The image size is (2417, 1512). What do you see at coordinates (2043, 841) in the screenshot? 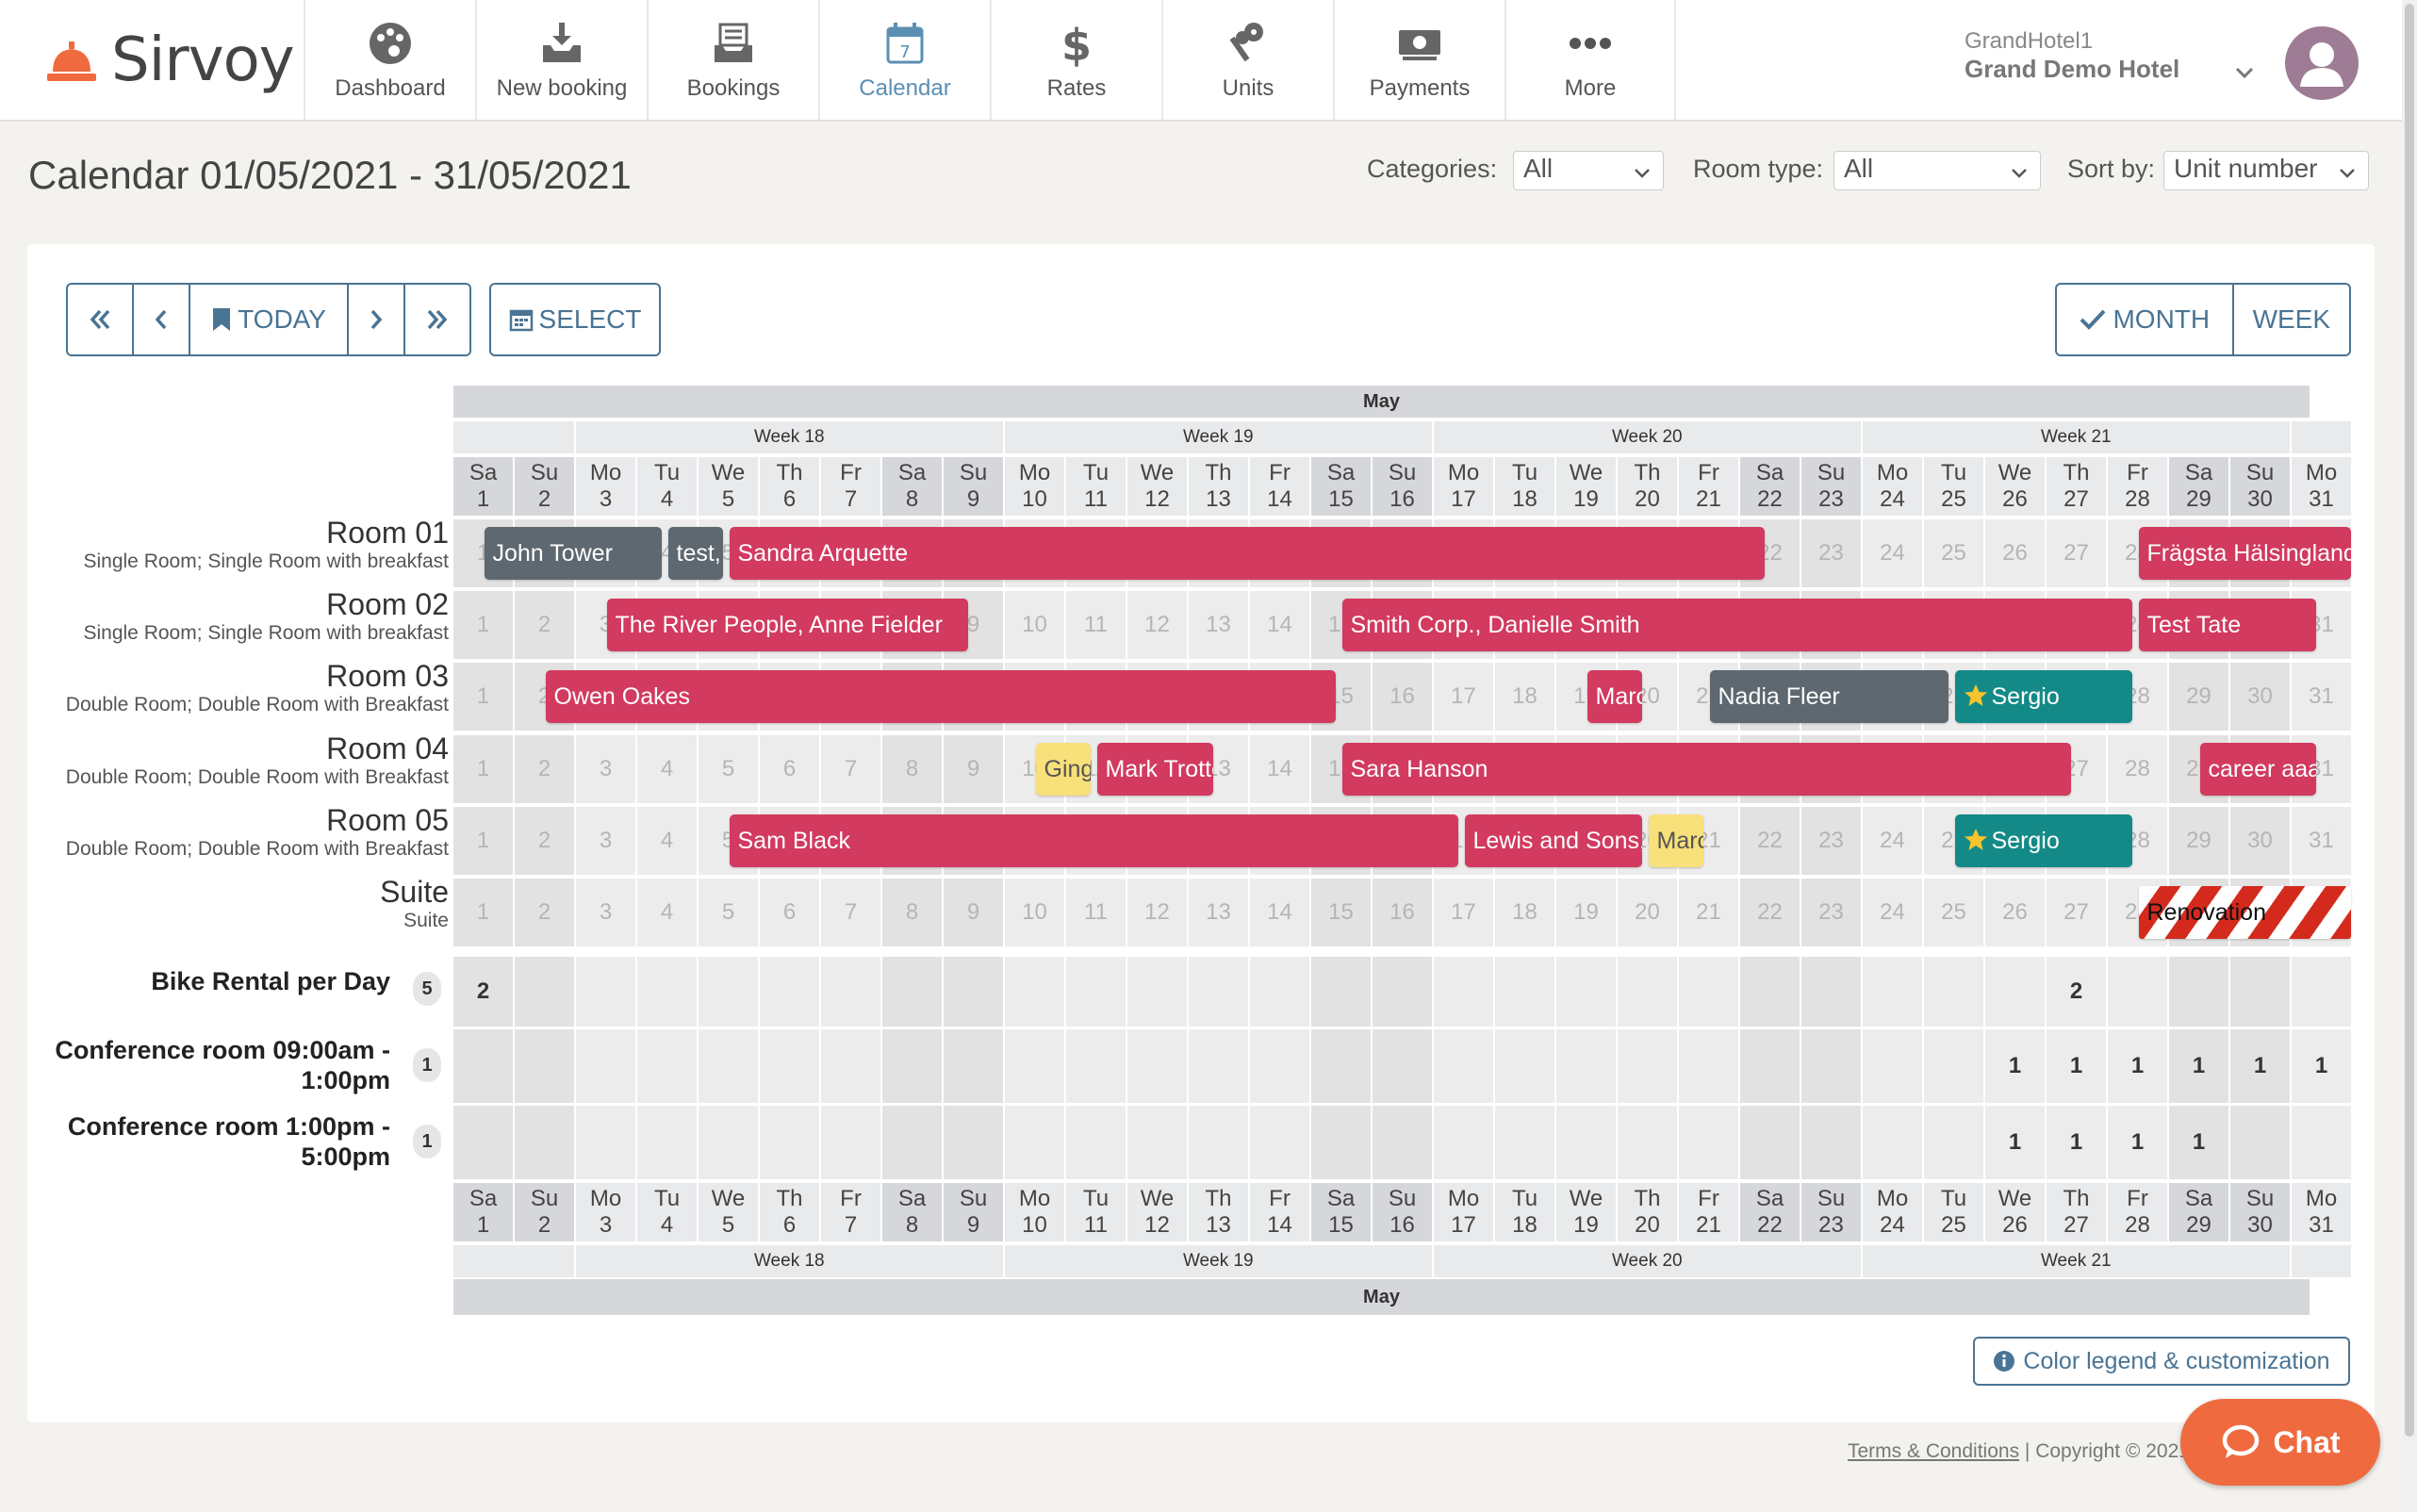
I see `booking-bar: Sergio` at bounding box center [2043, 841].